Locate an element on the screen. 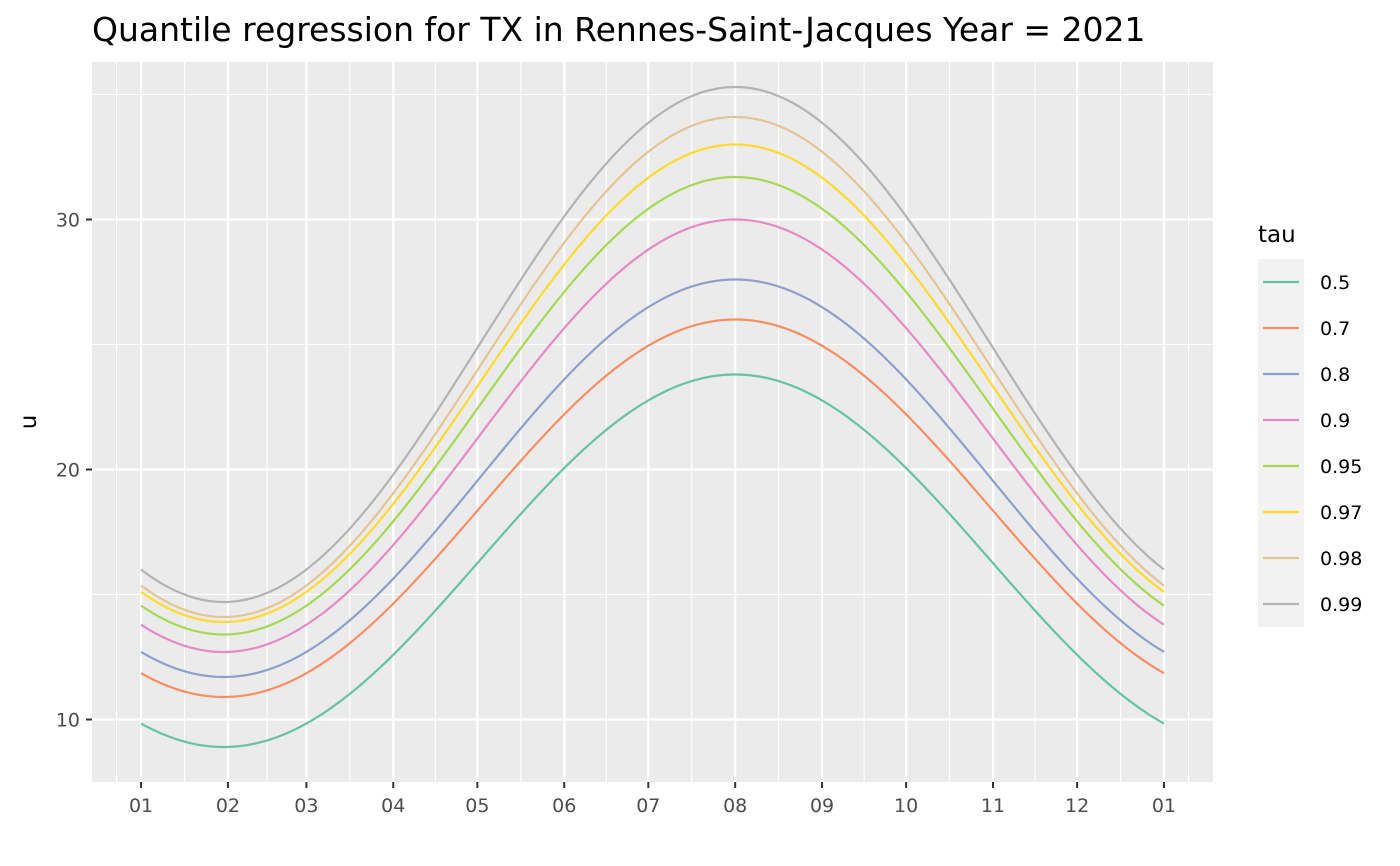 The width and height of the screenshot is (1400, 866). x-axis: 01 02 03 04 05 06 07 08 09 10 11 12 01 is located at coordinates (652, 799).